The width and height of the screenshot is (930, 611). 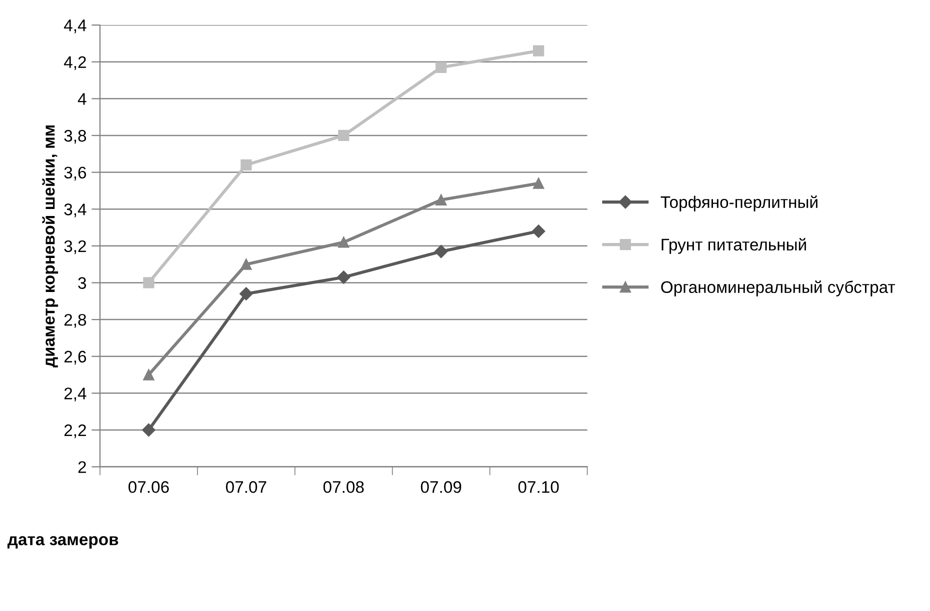 What do you see at coordinates (246, 487) in the screenshot?
I see `x-tick-label: 07.07` at bounding box center [246, 487].